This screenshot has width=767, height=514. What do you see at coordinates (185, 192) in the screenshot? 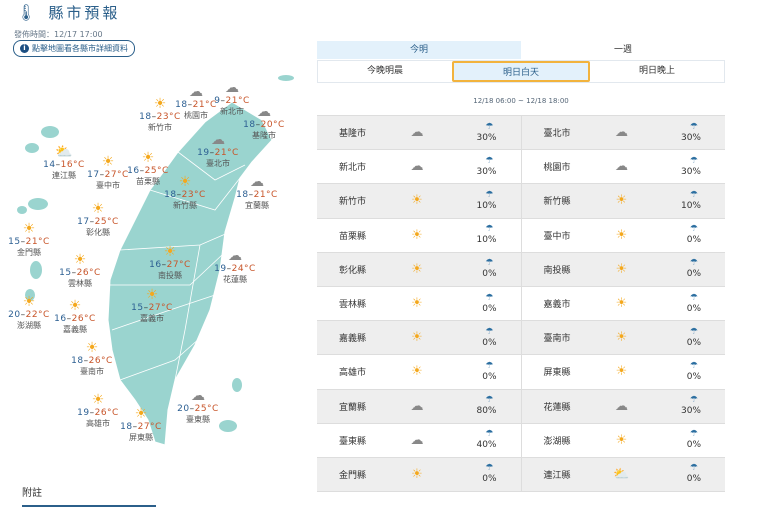
I see `map-city: ☀ 18–23°C 新竹縣` at bounding box center [185, 192].